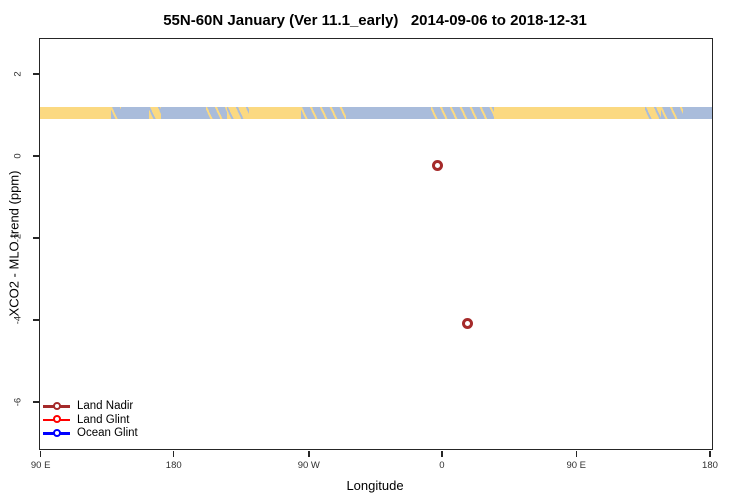 This screenshot has width=750, height=500. Describe the element at coordinates (18, 74) in the screenshot. I see `y-tick-label: 2` at that location.